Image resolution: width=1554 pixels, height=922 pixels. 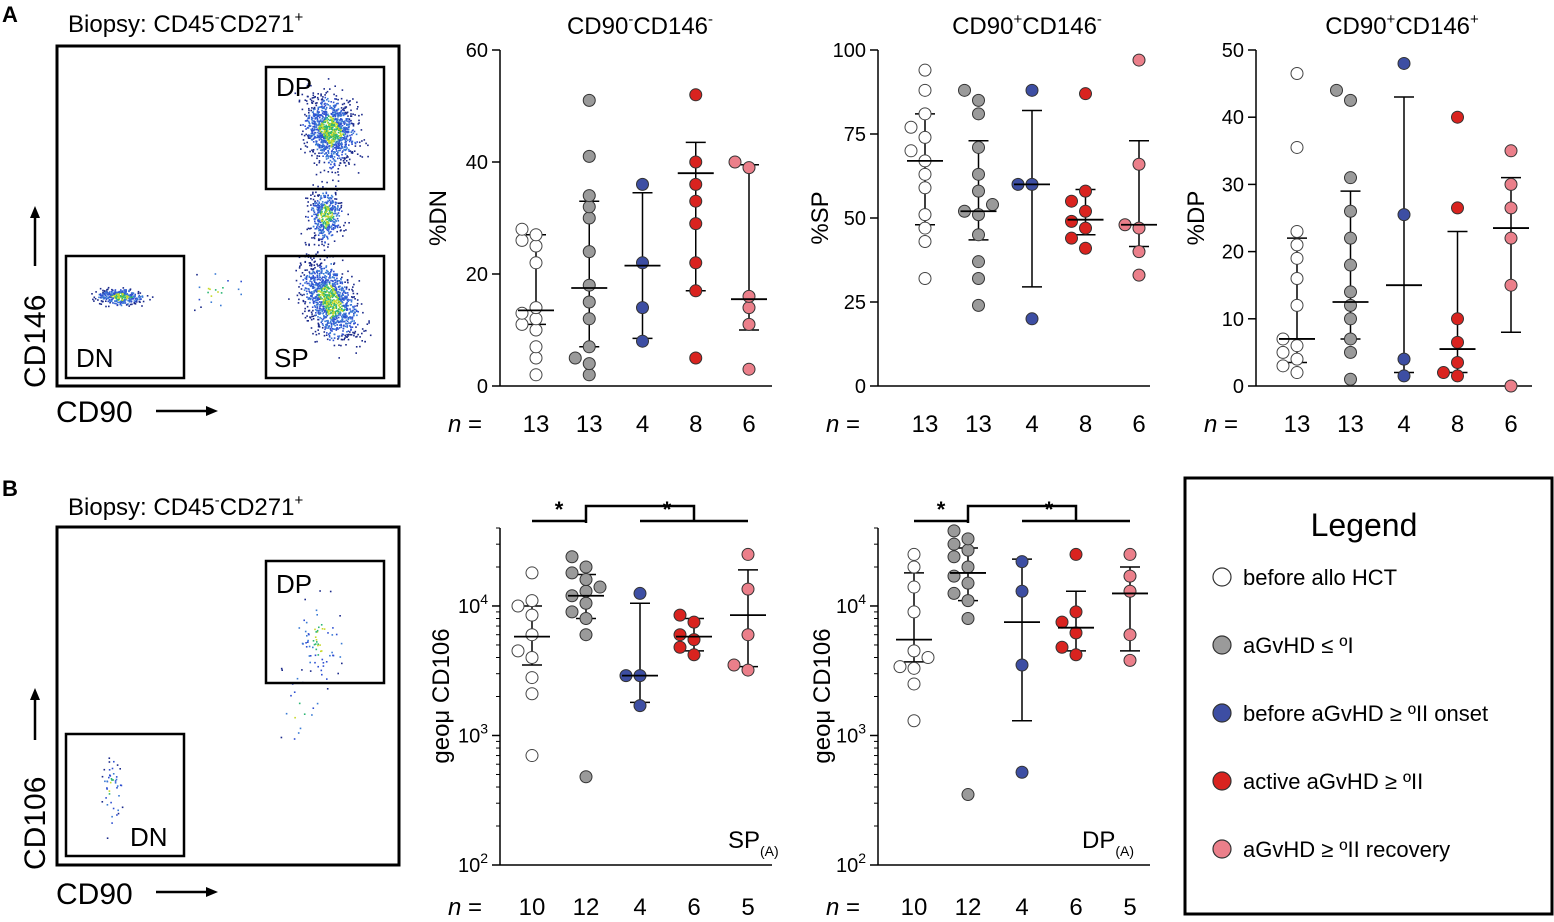 I want to click on flow-b-frame, so click(x=228, y=696).